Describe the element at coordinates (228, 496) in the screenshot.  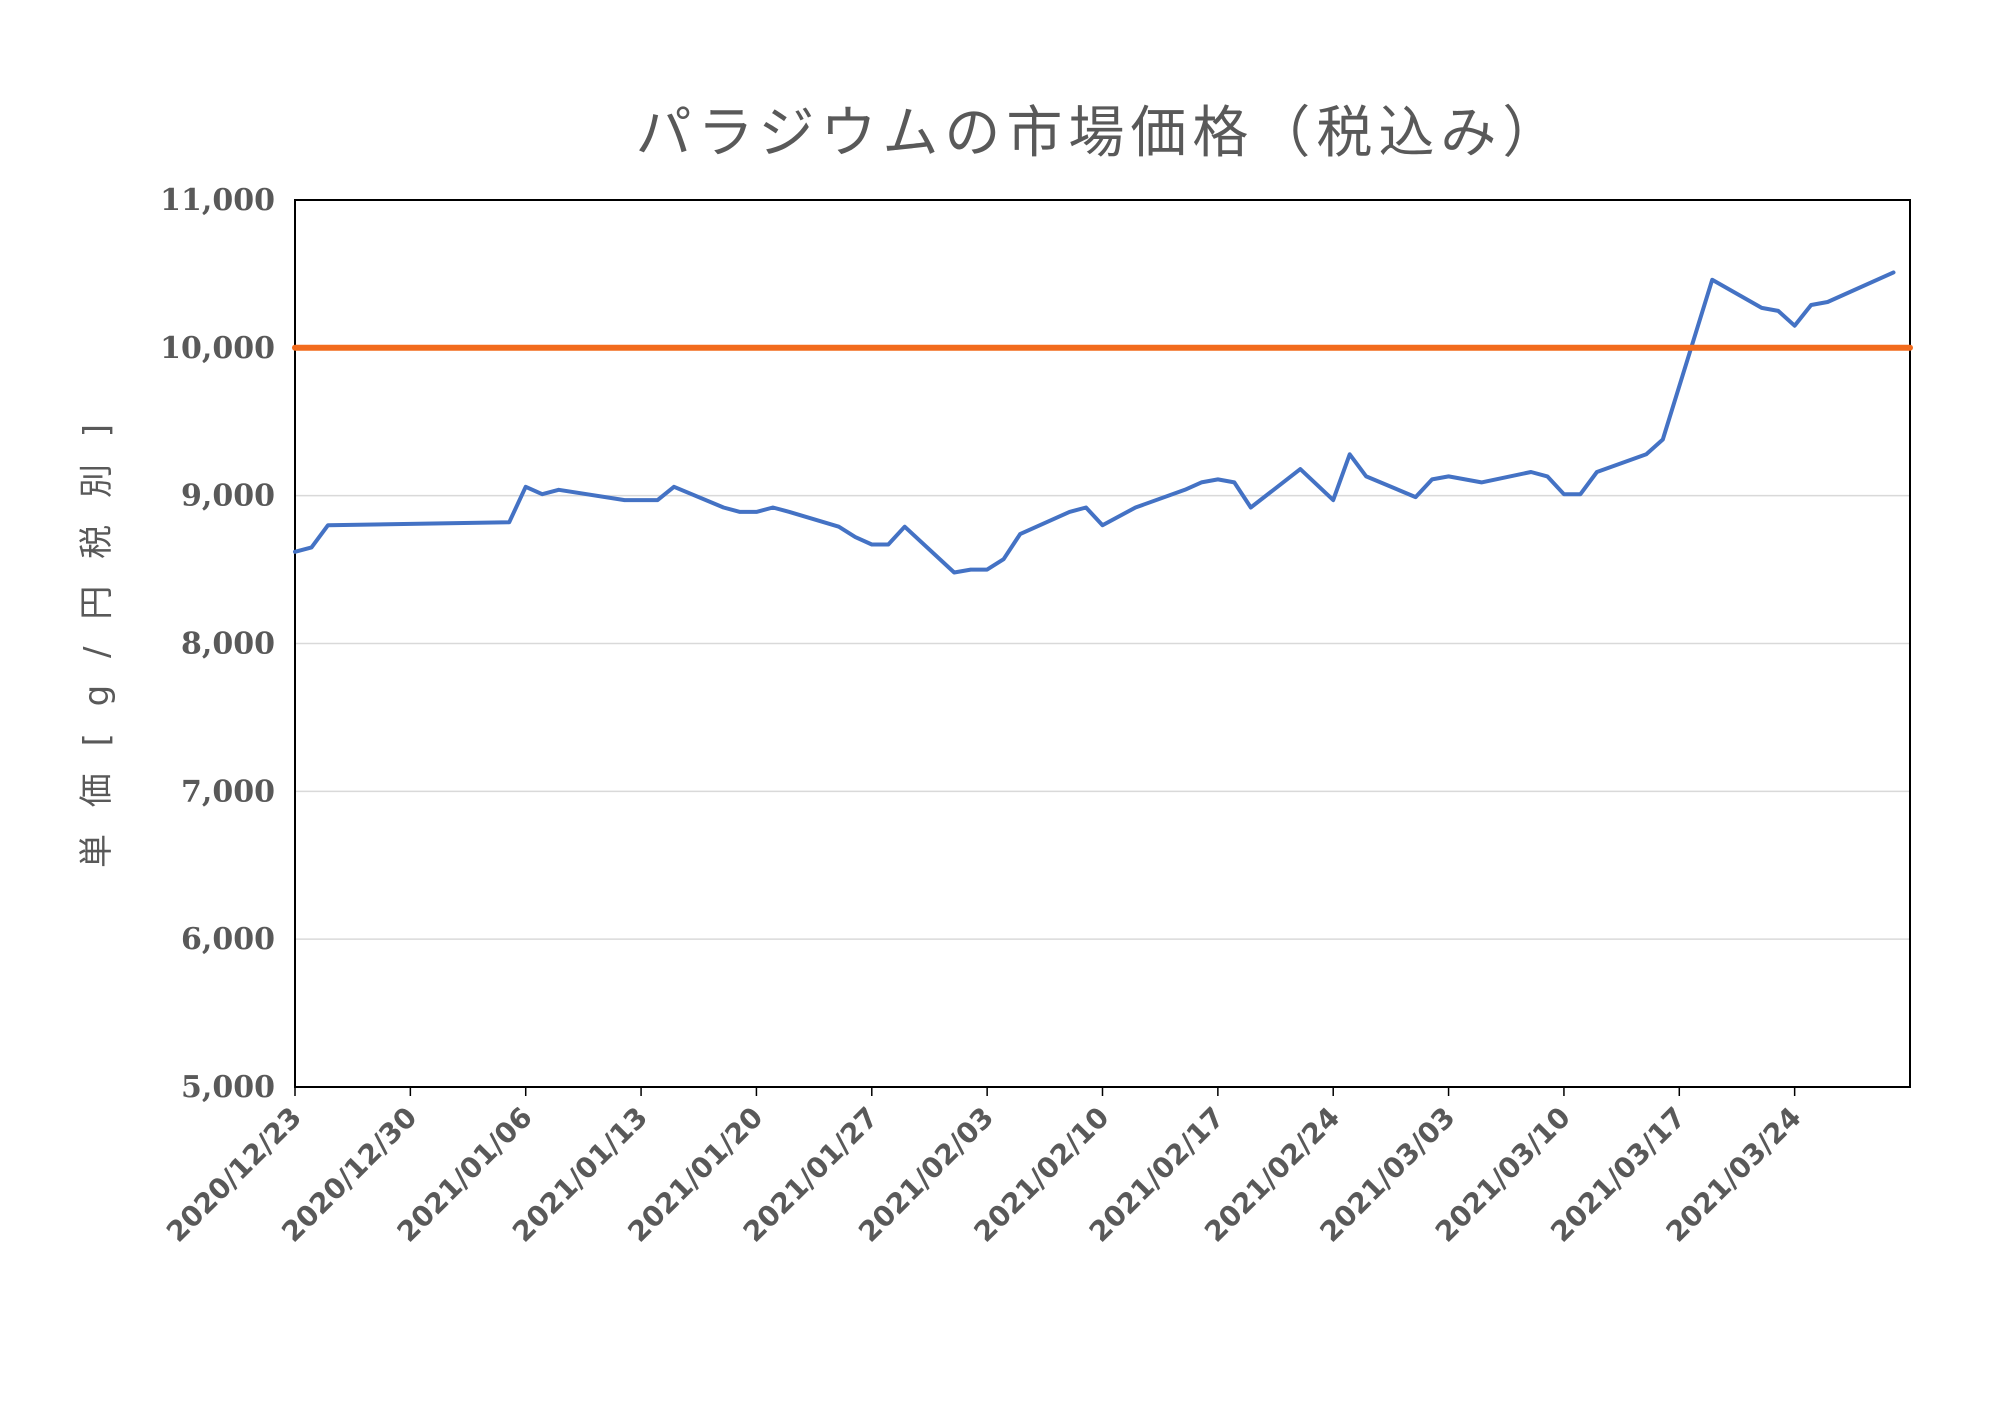
I see `y-tick-label: 9,000` at that location.